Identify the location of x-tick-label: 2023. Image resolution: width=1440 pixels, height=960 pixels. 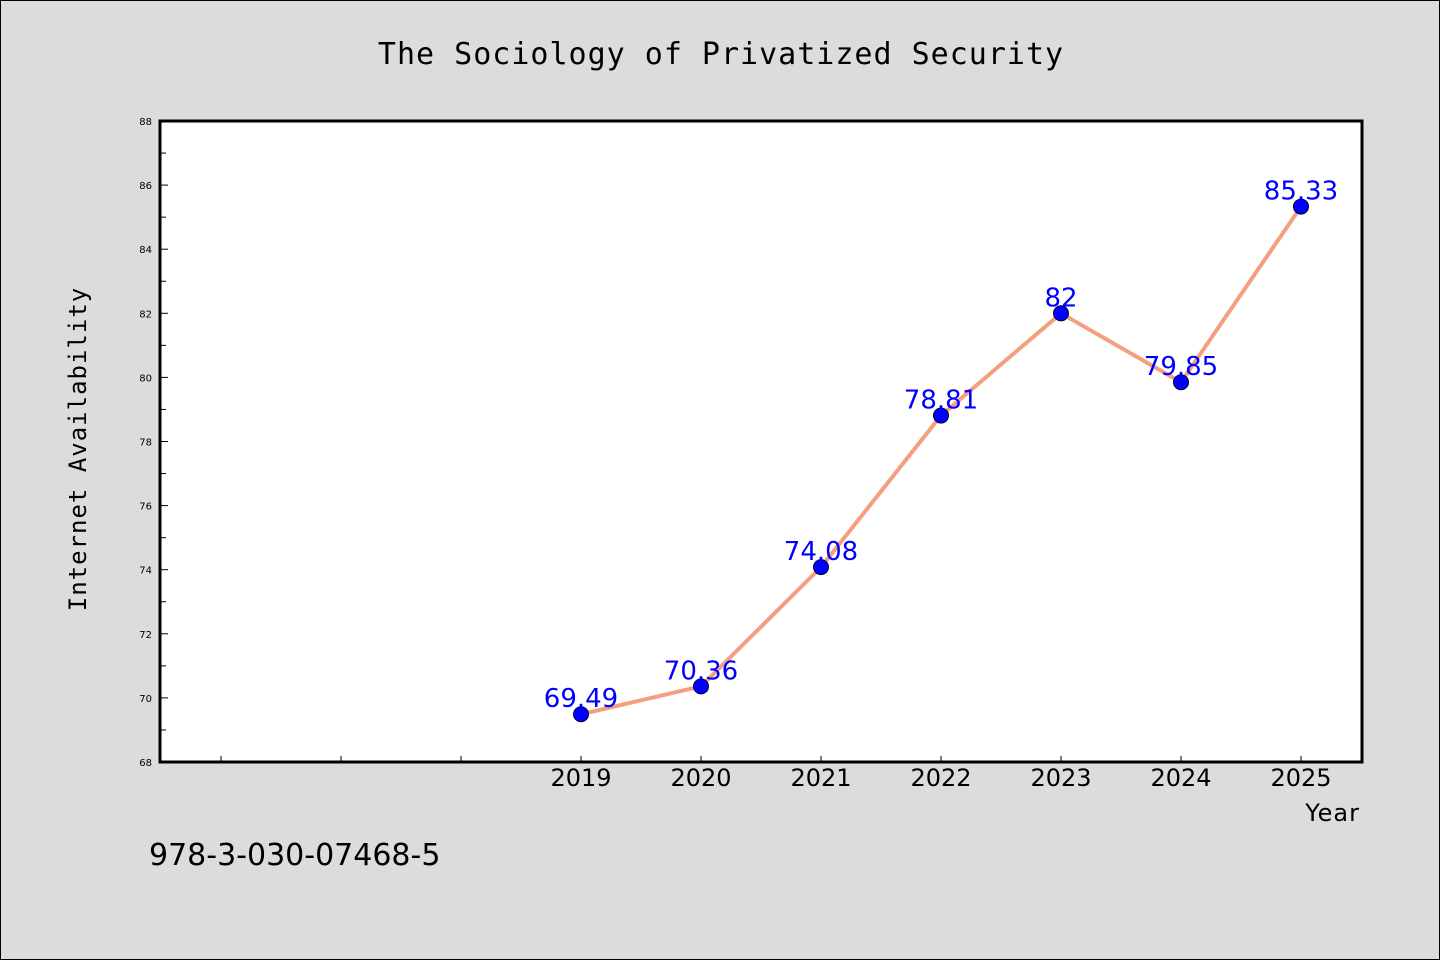
(1060, 778).